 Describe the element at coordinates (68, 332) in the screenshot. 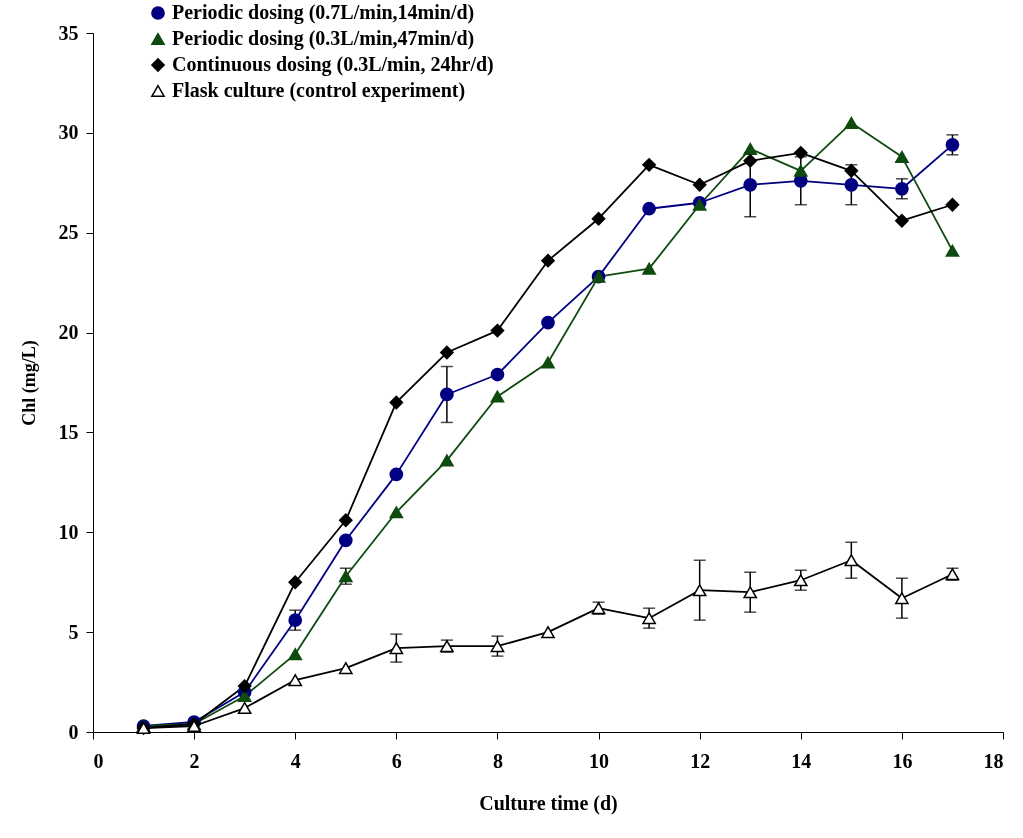

I see `y-tick-label: 20` at that location.